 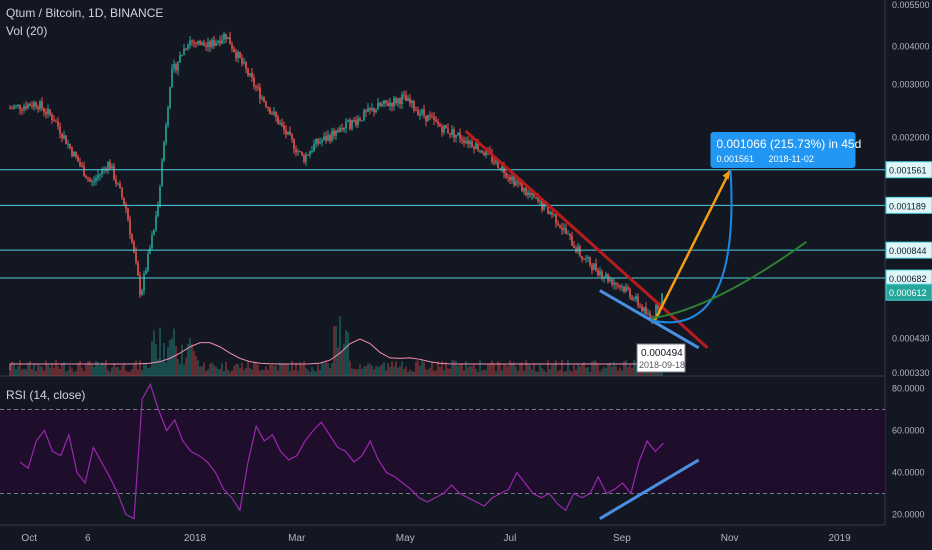 I want to click on time-tick: 2018, so click(x=195, y=538).